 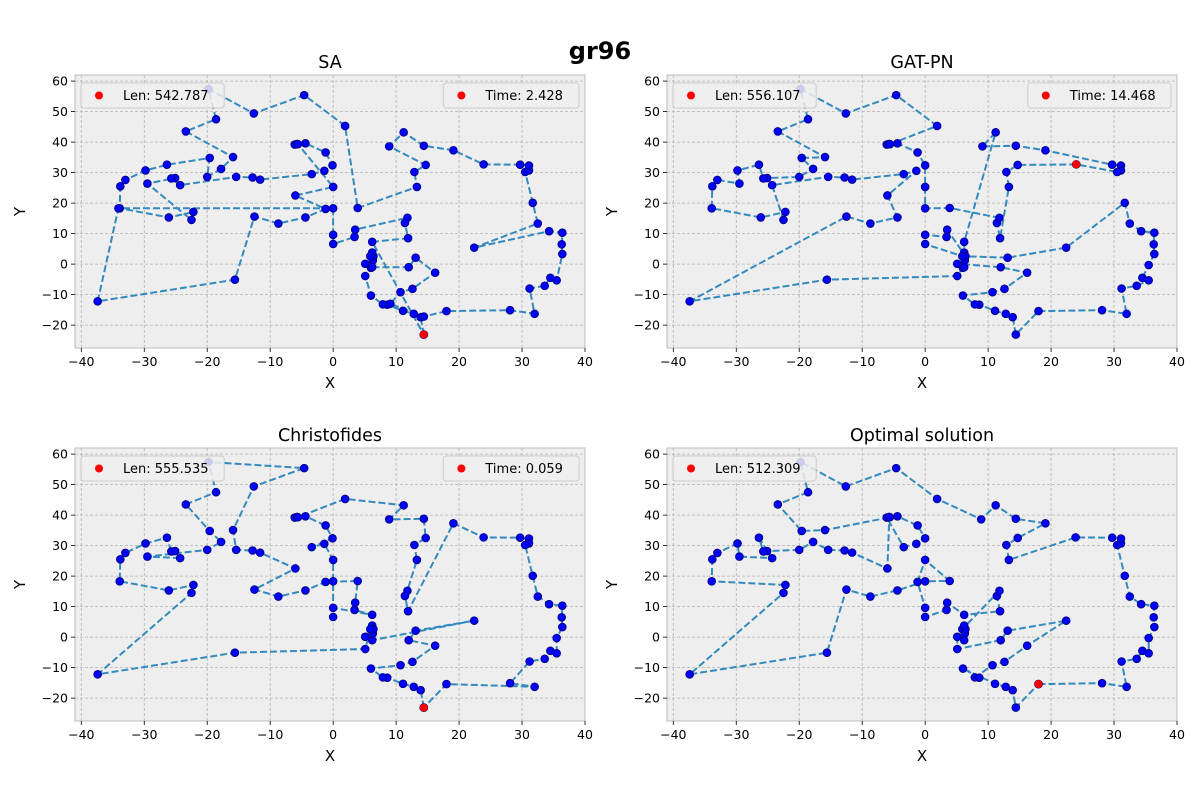 I want to click on plot-area, so click(x=922, y=584).